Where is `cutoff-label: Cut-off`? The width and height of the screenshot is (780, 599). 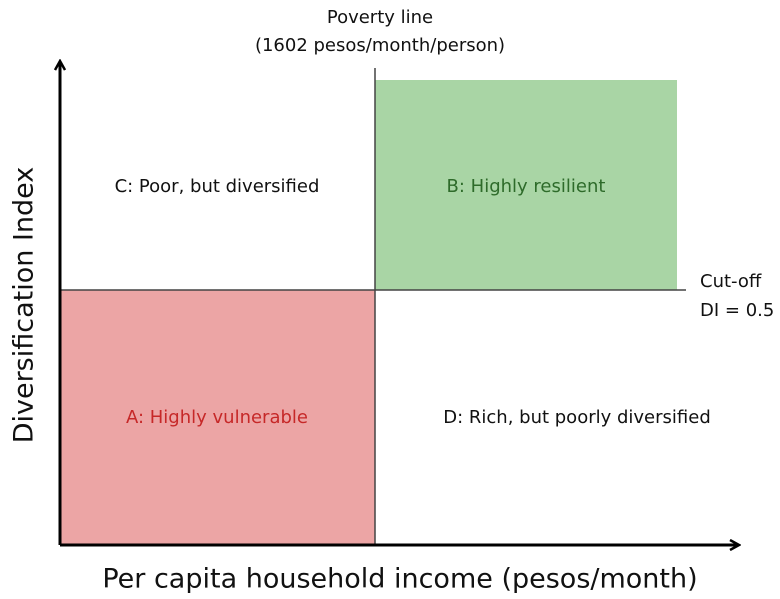
cutoff-label: Cut-off is located at coordinates (731, 281).